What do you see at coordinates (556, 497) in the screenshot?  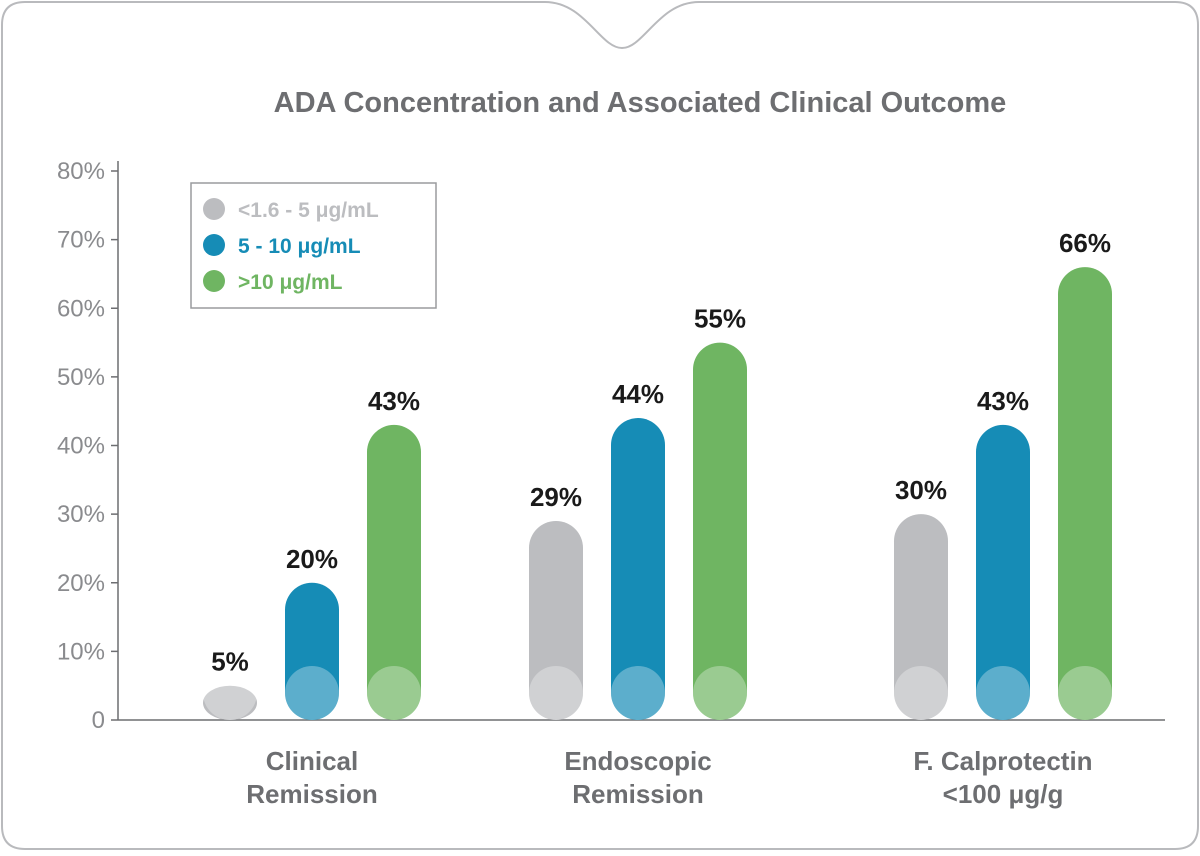 I see `data-label: 29%` at bounding box center [556, 497].